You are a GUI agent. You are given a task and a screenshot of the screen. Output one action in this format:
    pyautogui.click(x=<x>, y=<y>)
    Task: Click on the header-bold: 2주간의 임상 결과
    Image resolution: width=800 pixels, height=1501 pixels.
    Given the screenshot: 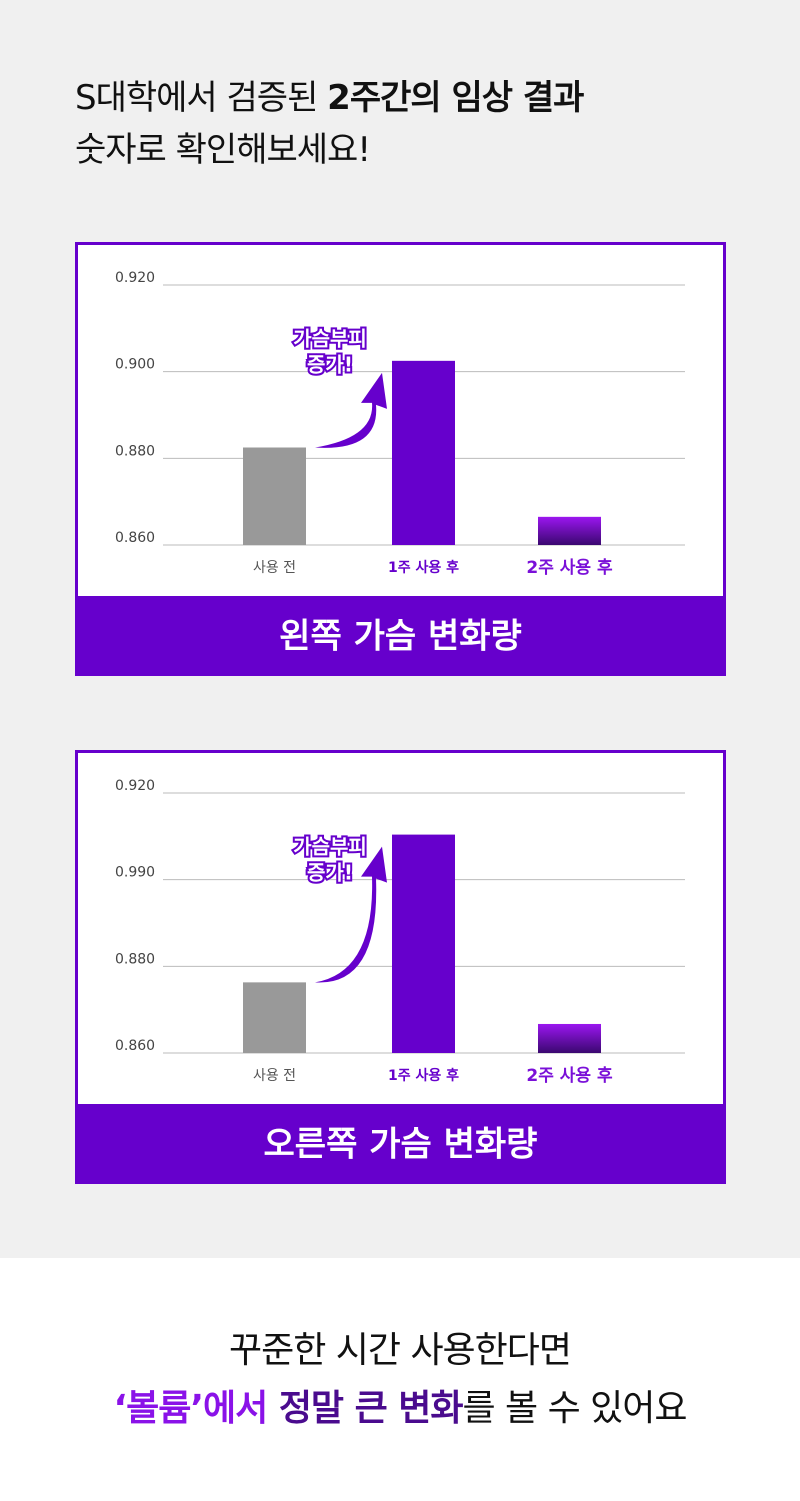 What is the action you would take?
    pyautogui.click(x=455, y=98)
    